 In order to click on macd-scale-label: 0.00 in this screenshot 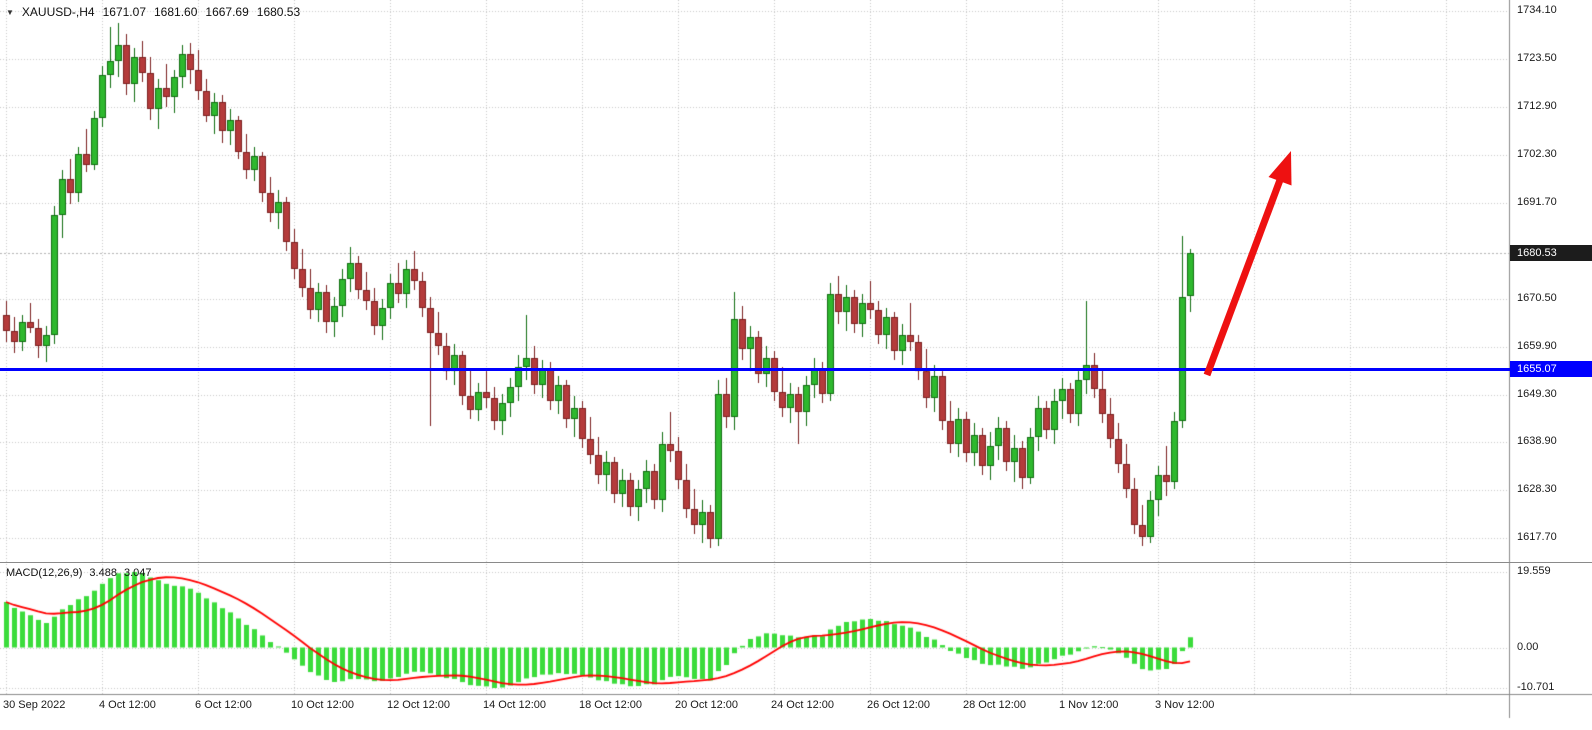, I will do `click(1528, 646)`.